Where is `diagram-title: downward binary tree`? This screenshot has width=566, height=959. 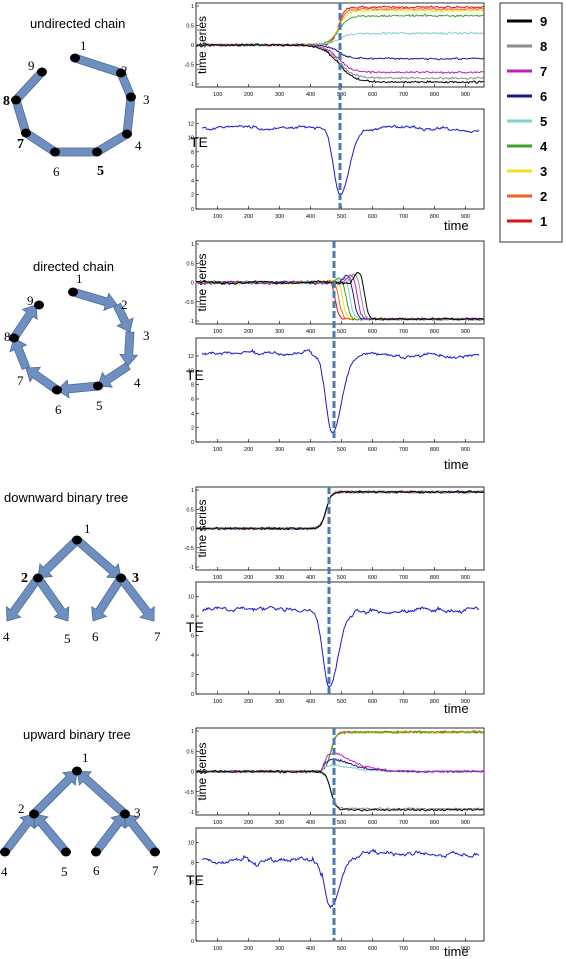 diagram-title: downward binary tree is located at coordinates (66, 497).